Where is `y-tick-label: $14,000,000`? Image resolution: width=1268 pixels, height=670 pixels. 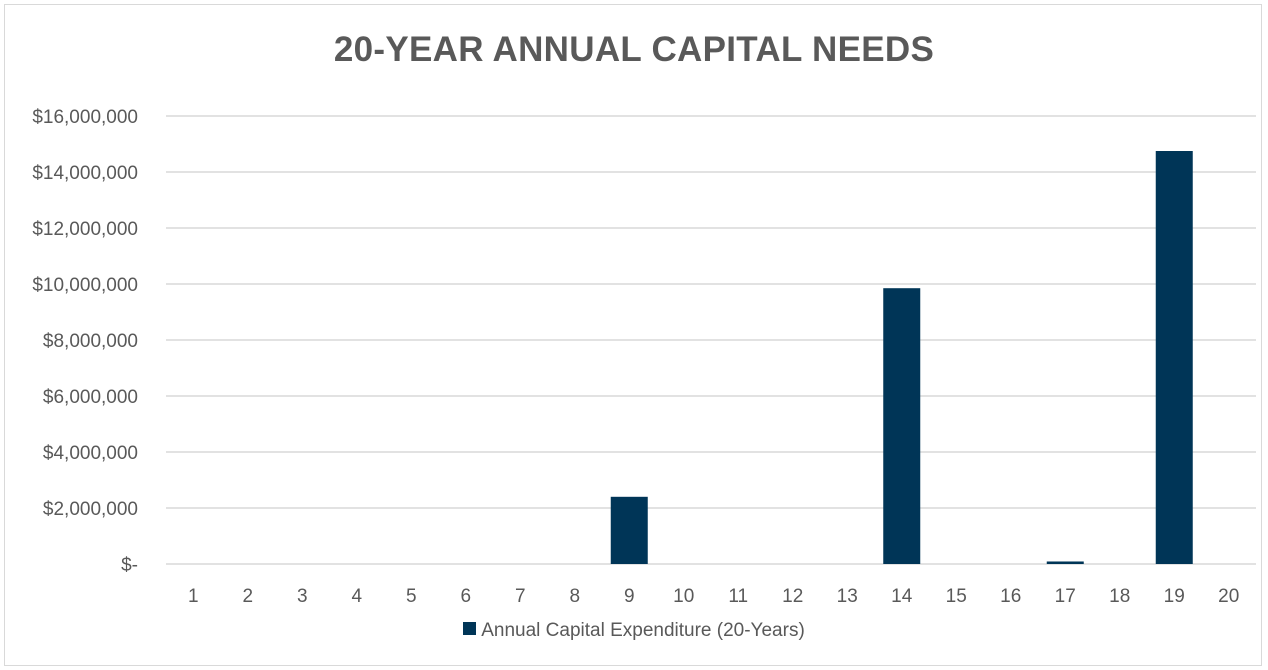
y-tick-label: $14,000,000 is located at coordinates (85, 173).